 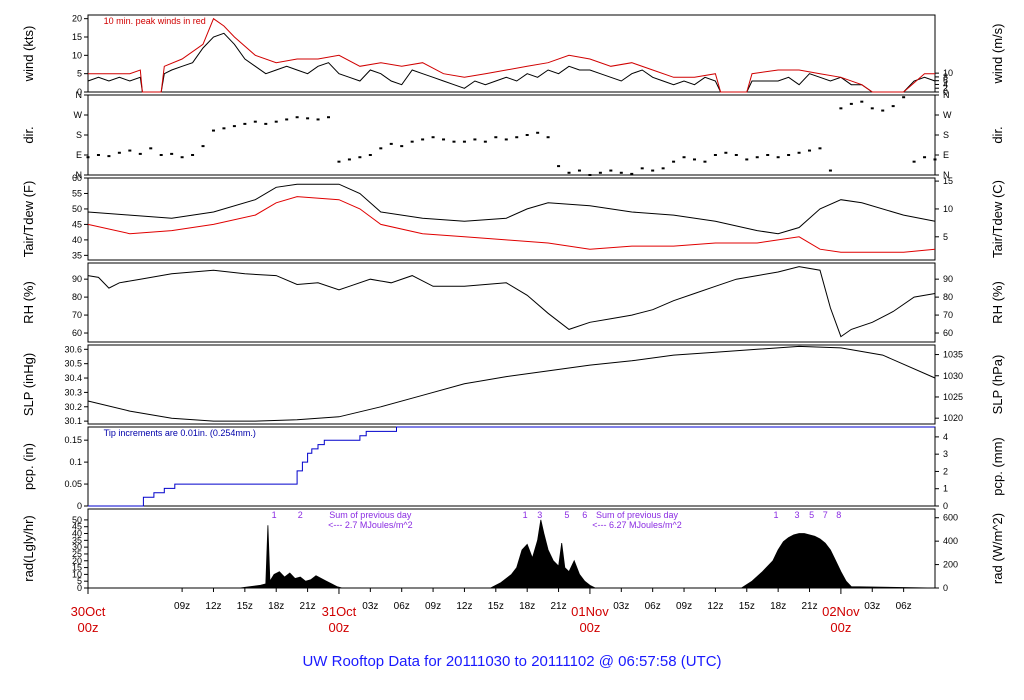 I want to click on y-tick-label: 20, so click(x=77, y=561).